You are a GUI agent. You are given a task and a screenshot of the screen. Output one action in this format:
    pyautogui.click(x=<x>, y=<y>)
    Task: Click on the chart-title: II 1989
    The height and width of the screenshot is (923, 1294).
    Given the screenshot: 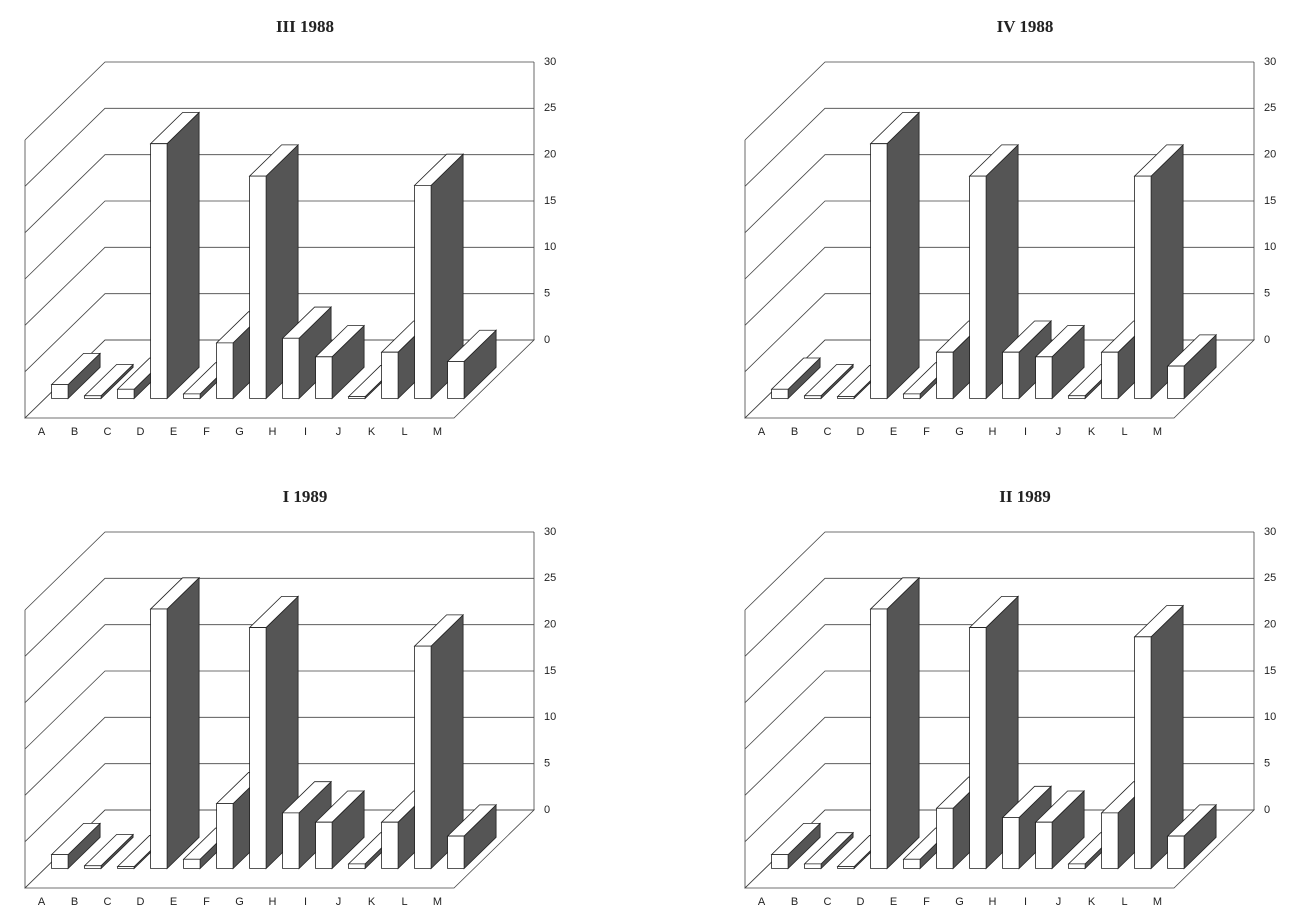 What is the action you would take?
    pyautogui.click(x=1024, y=496)
    